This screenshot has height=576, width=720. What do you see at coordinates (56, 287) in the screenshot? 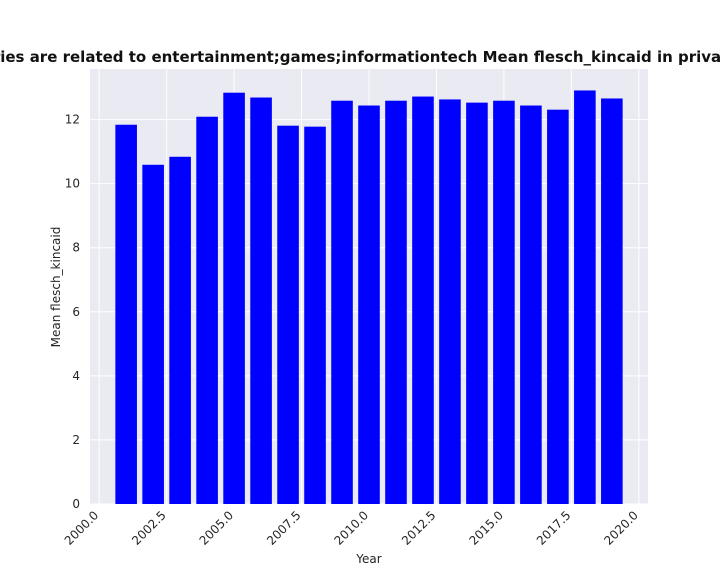
I see `y-axis-label: Mean flesch_kincaid` at bounding box center [56, 287].